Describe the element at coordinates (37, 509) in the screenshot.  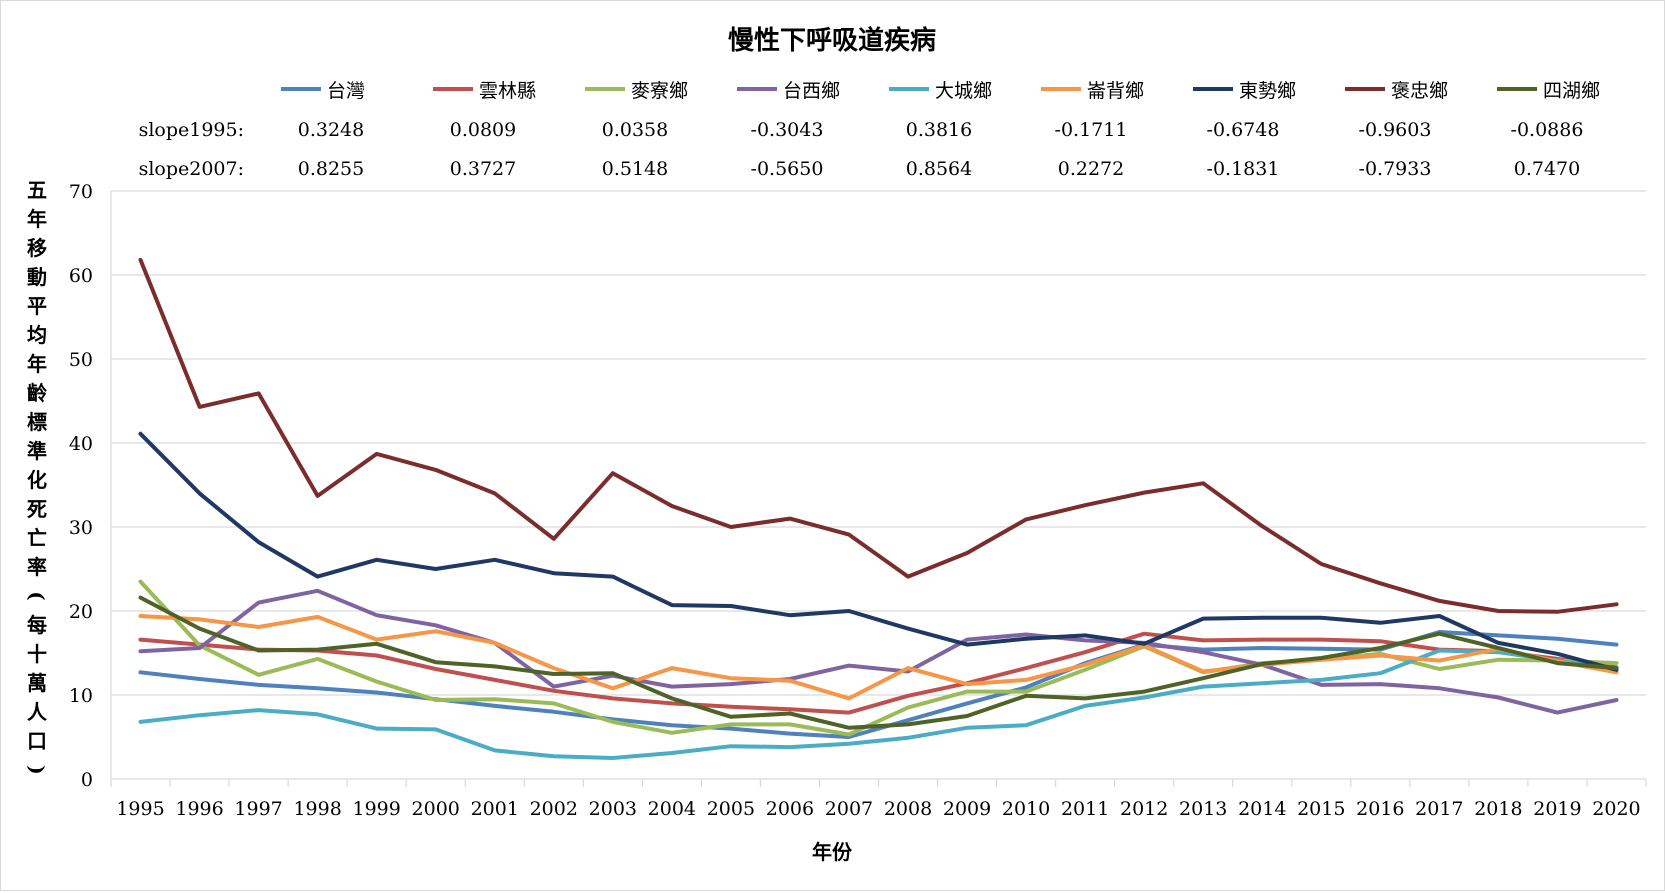
I see `y-axis-title-char: 死` at that location.